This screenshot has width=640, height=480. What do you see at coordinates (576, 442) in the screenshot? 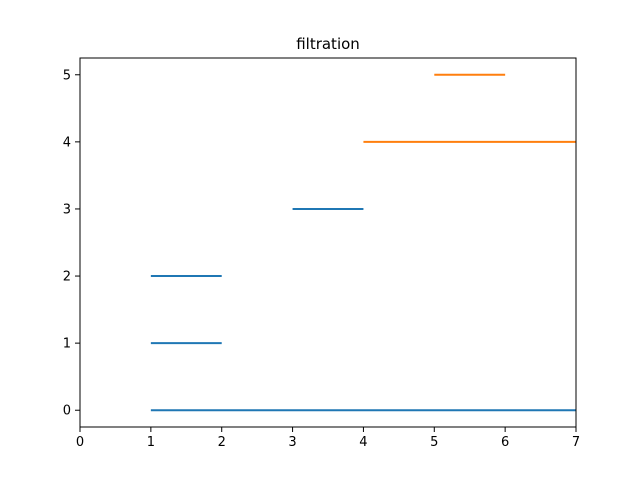
I see `x-tick-label-7: 7` at bounding box center [576, 442].